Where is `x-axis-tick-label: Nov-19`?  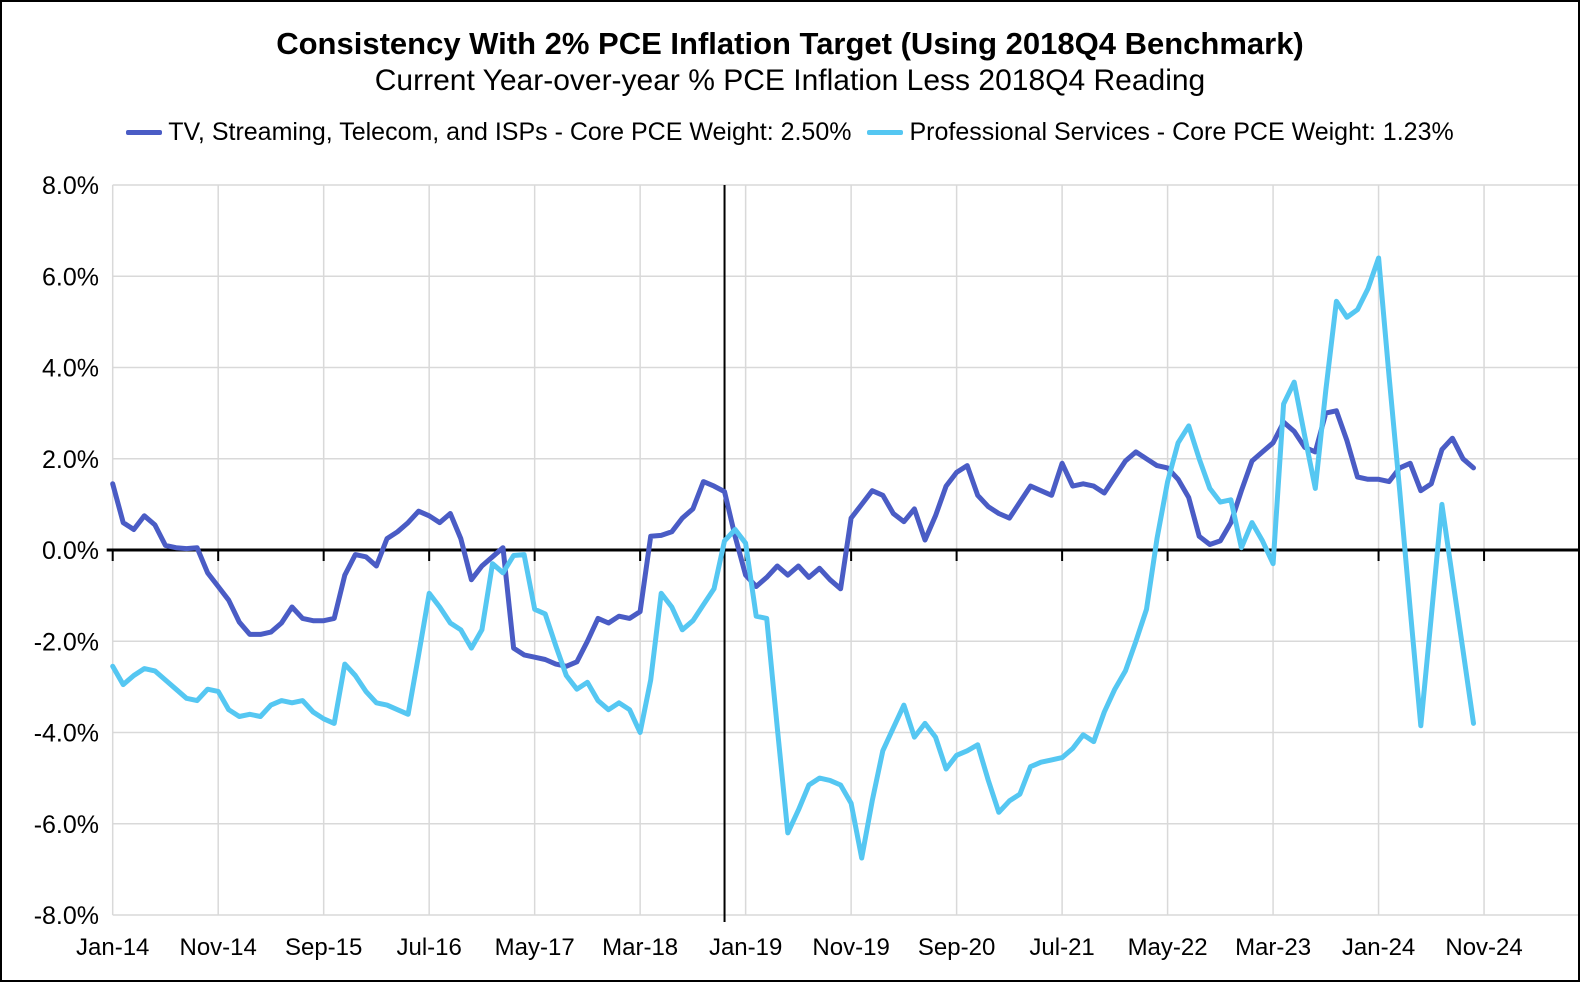 x-axis-tick-label: Nov-19 is located at coordinates (850, 947).